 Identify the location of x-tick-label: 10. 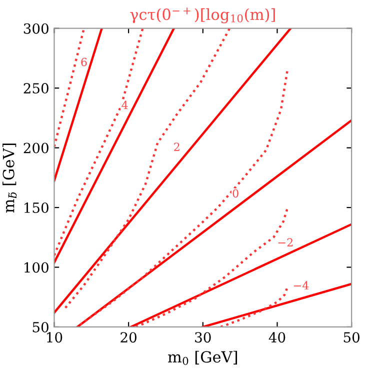
(54, 337).